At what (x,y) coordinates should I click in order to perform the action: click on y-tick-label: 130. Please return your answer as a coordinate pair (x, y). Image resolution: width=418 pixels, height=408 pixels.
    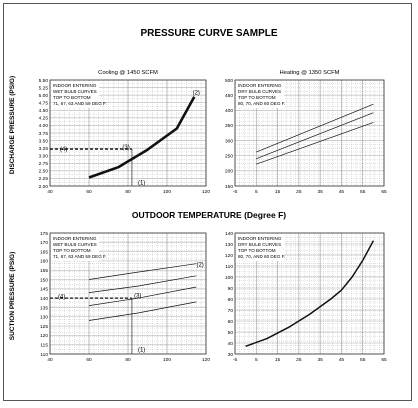
    Looking at the image, I should click on (229, 245).